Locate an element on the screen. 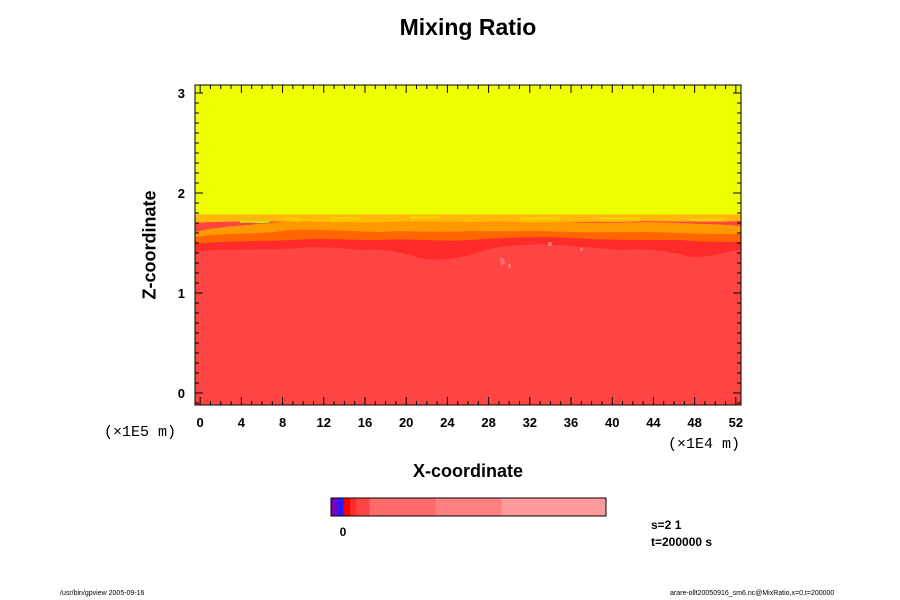  x-tick-label: 24 is located at coordinates (447, 422).